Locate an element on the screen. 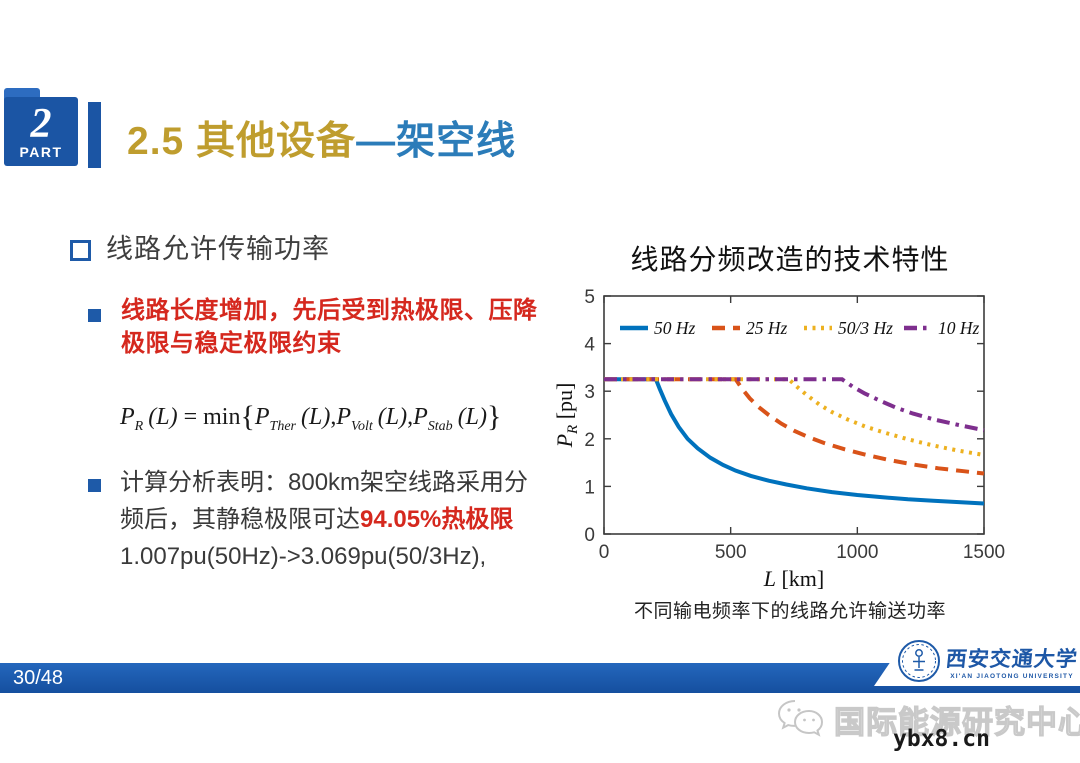 The width and height of the screenshot is (1080, 763). y-axis-label: PR [pu] is located at coordinates (568, 416).